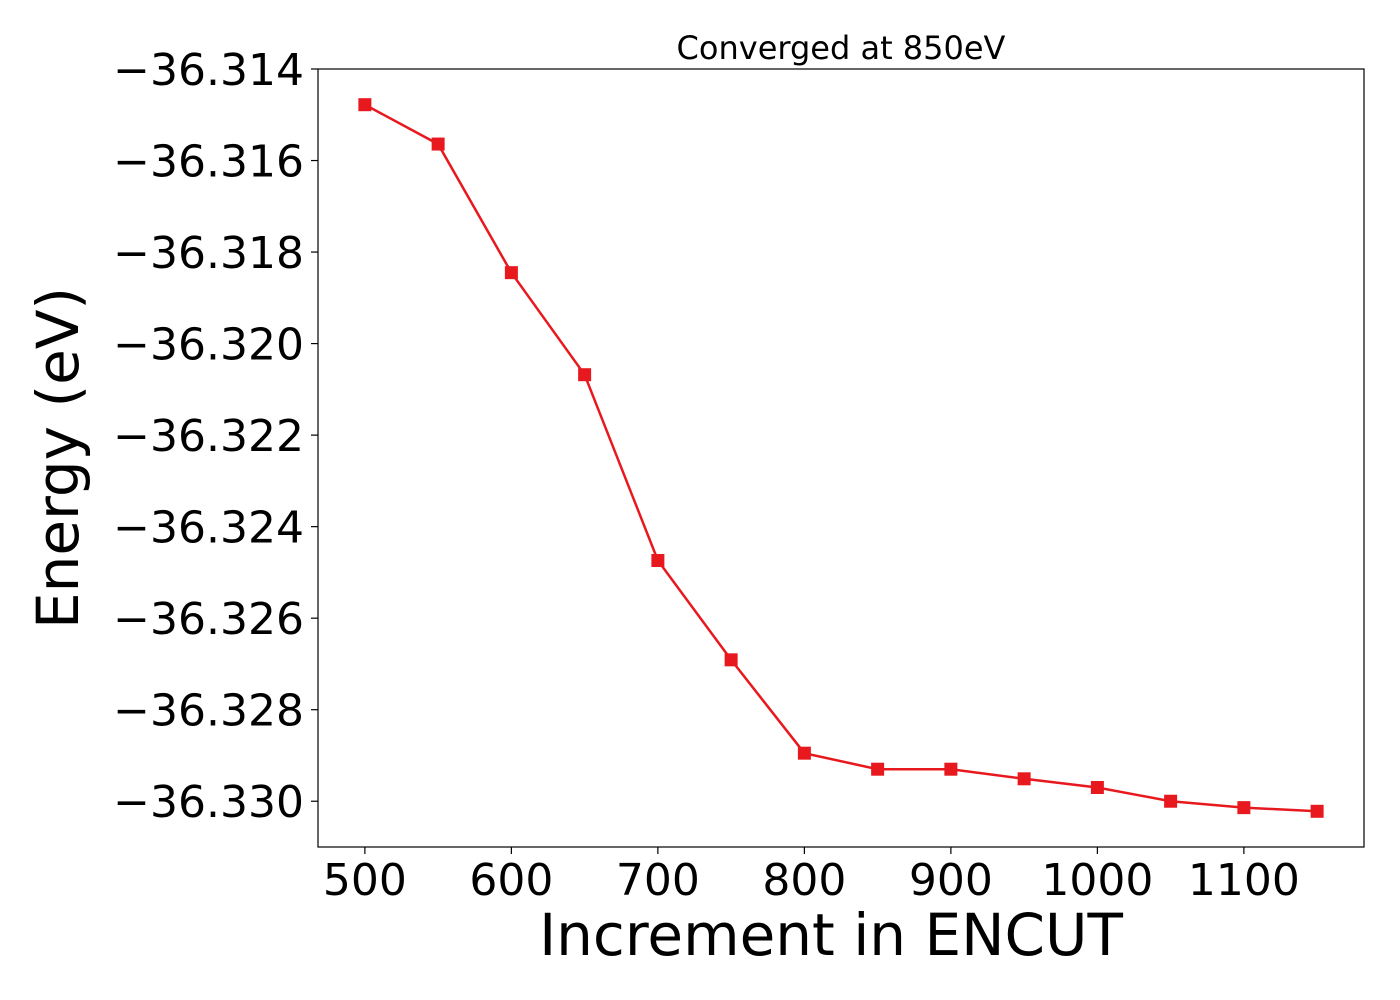  I want to click on y-tick-label: −36.322, so click(208, 436).